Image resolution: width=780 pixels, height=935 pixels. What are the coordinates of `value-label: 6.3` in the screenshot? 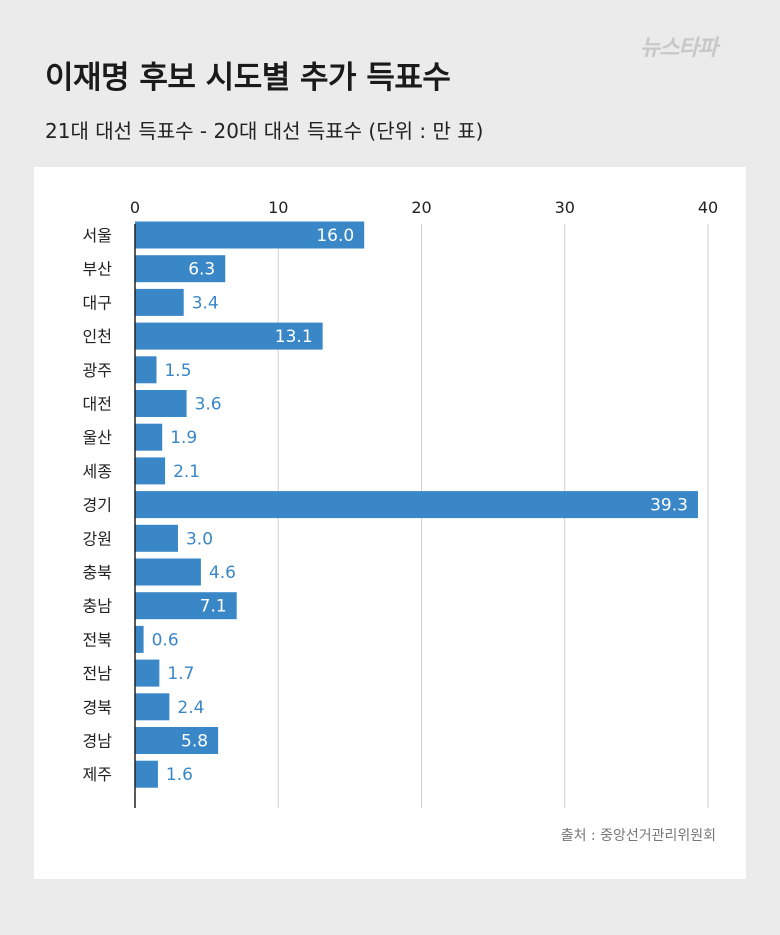 It's located at (201, 270).